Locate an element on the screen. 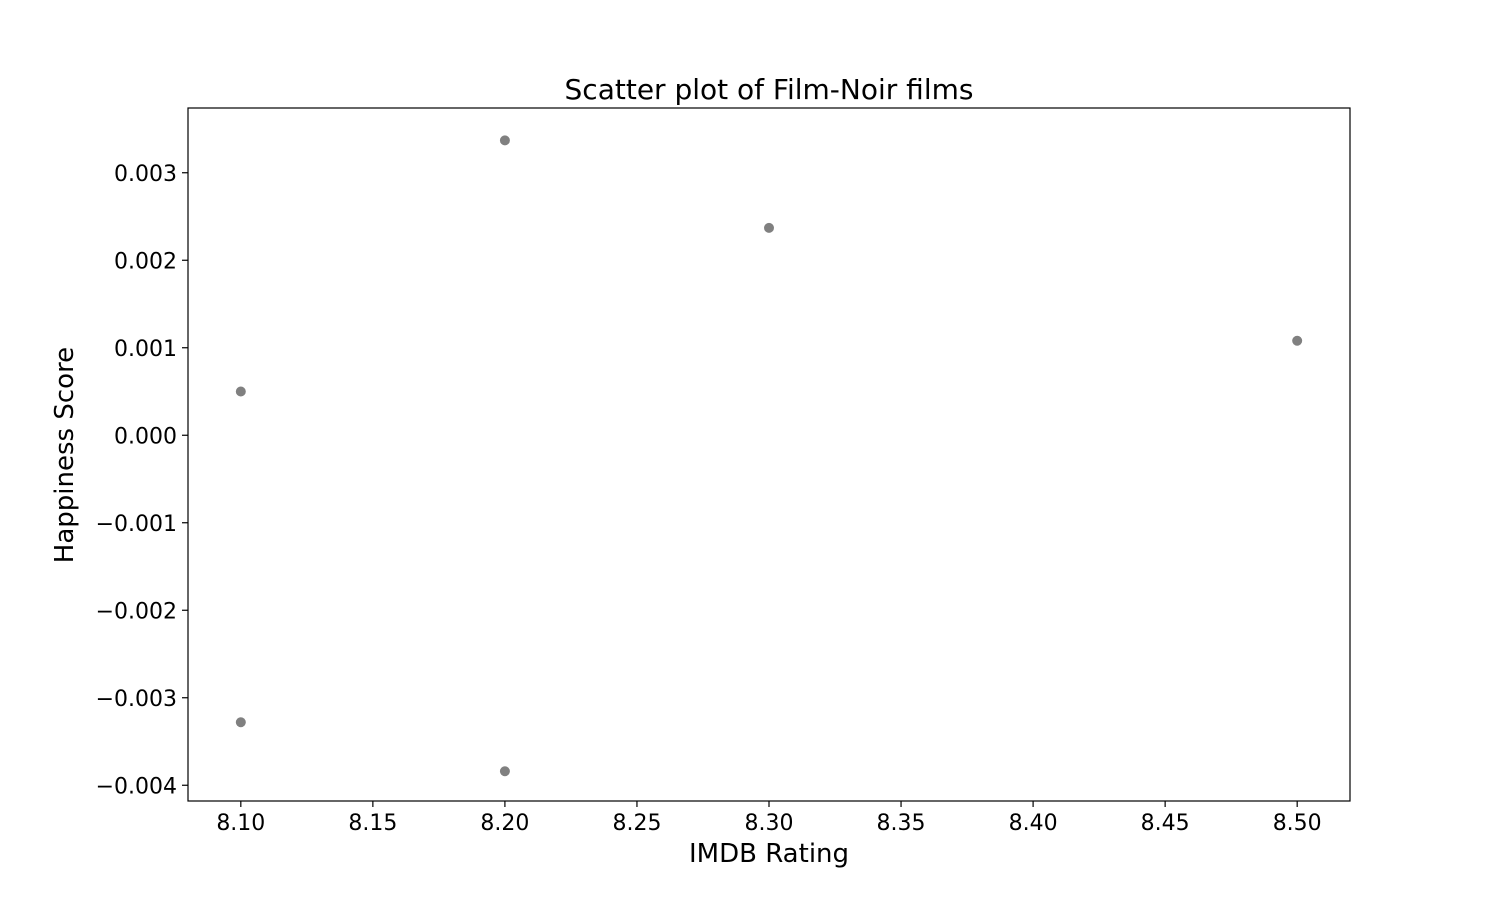 Image resolution: width=1500 pixels, height=900 pixels. y-tick-label: −0.004 is located at coordinates (136, 786).